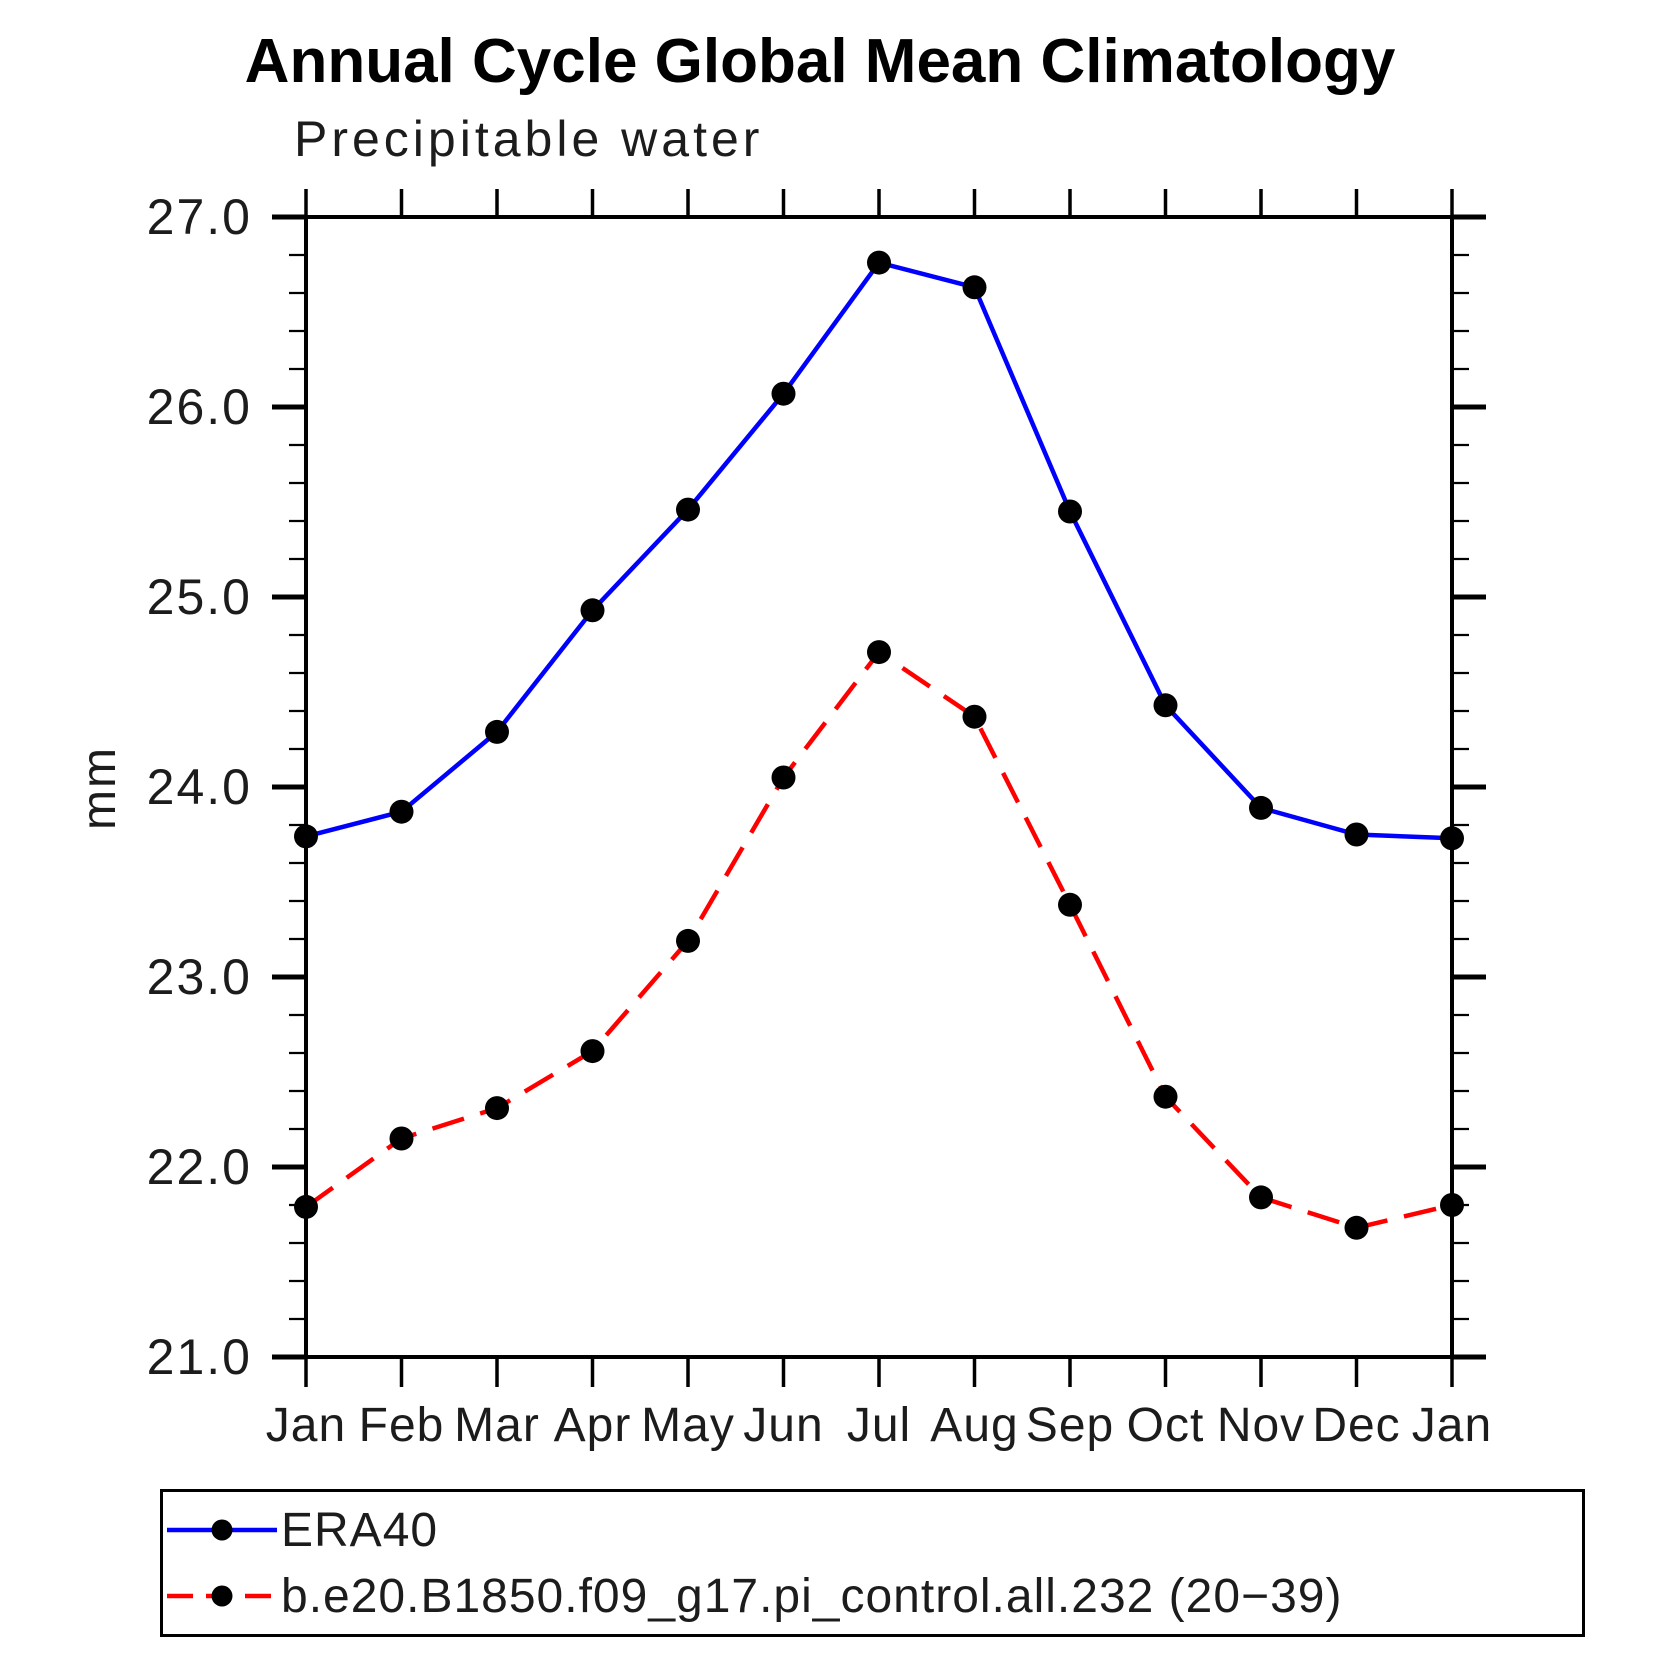 The width and height of the screenshot is (1680, 1680). I want to click on legend-sample-line-model, so click(222, 1596).